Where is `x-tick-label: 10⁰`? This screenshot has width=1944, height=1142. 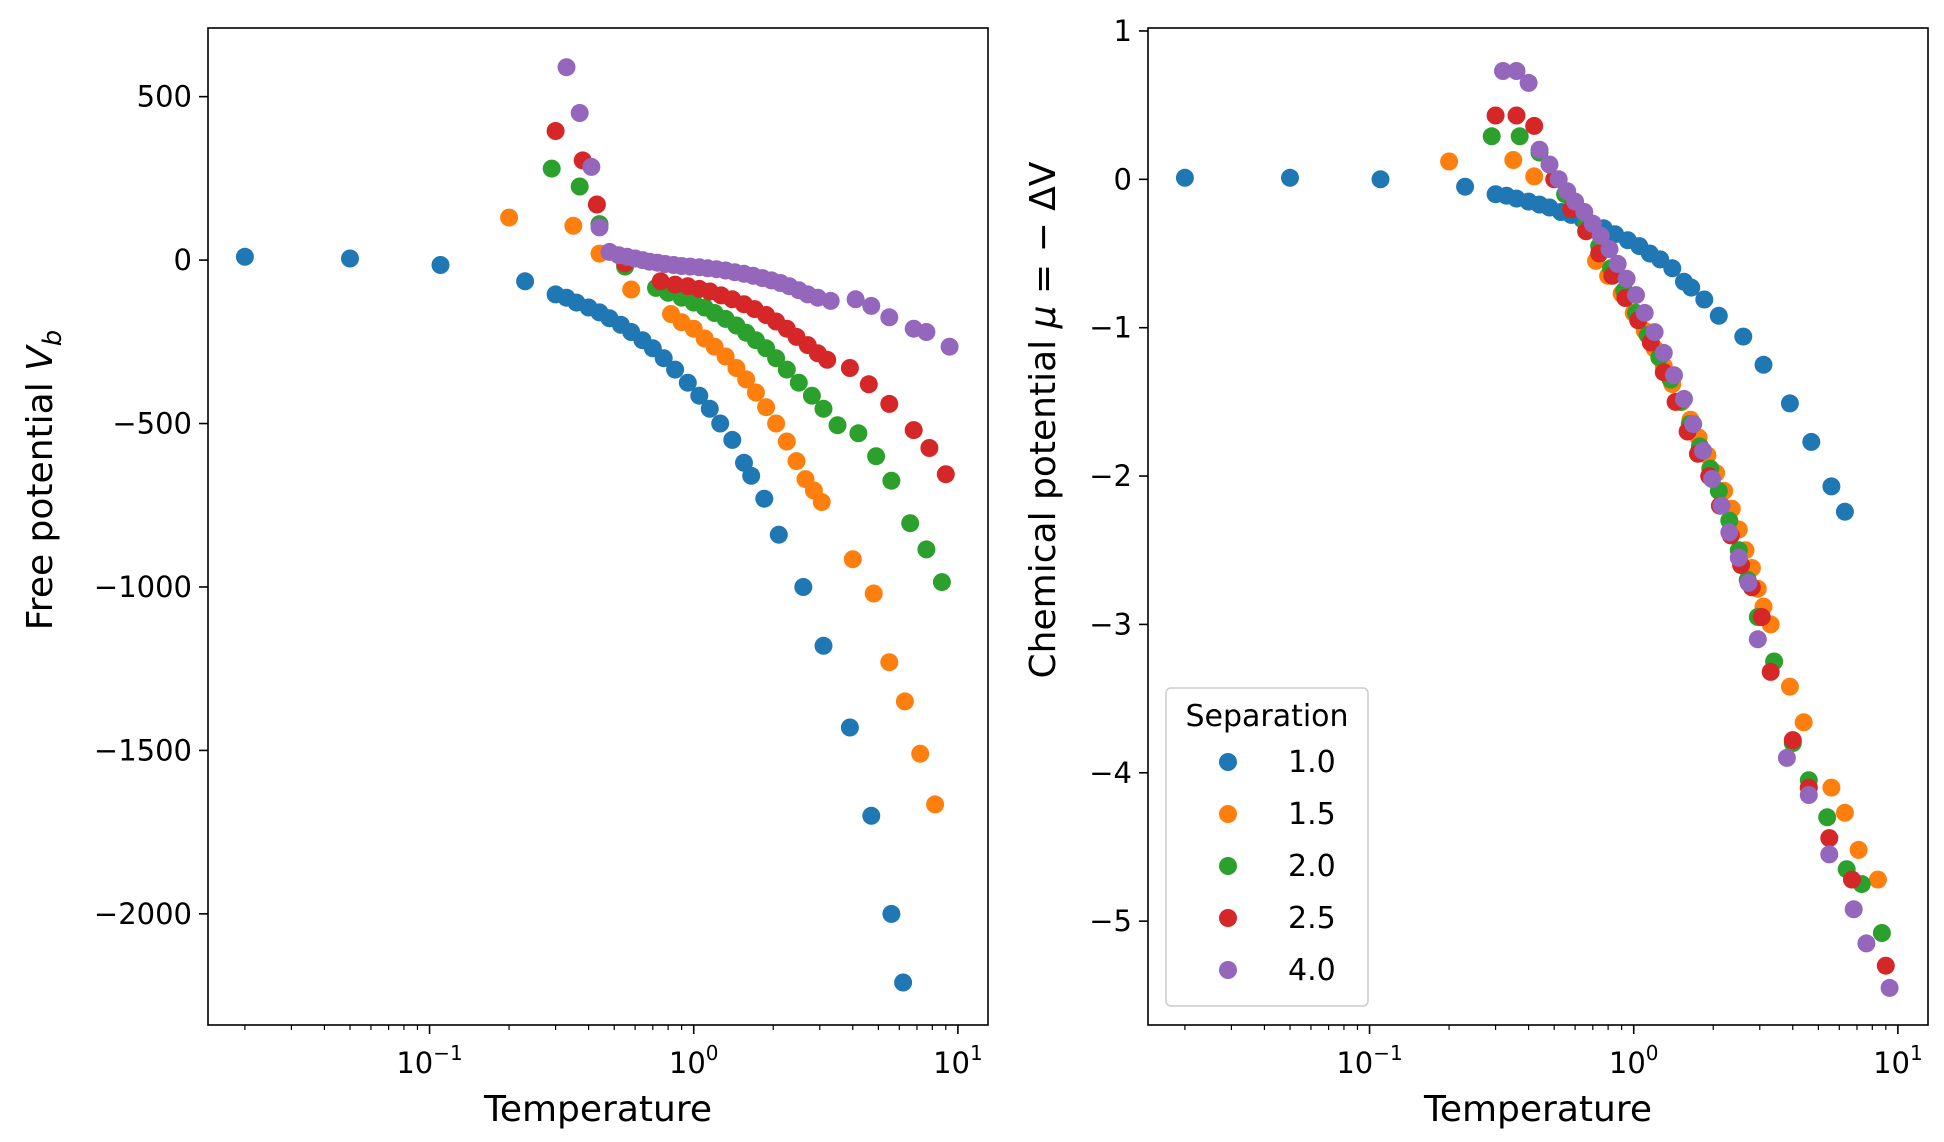
x-tick-label: 10⁰ is located at coordinates (1634, 1060).